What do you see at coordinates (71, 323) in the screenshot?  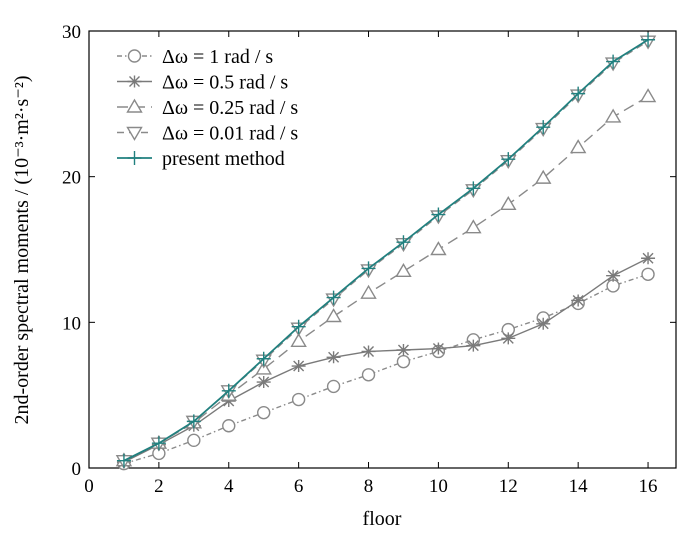 I see `y-tick-label: 10` at bounding box center [71, 323].